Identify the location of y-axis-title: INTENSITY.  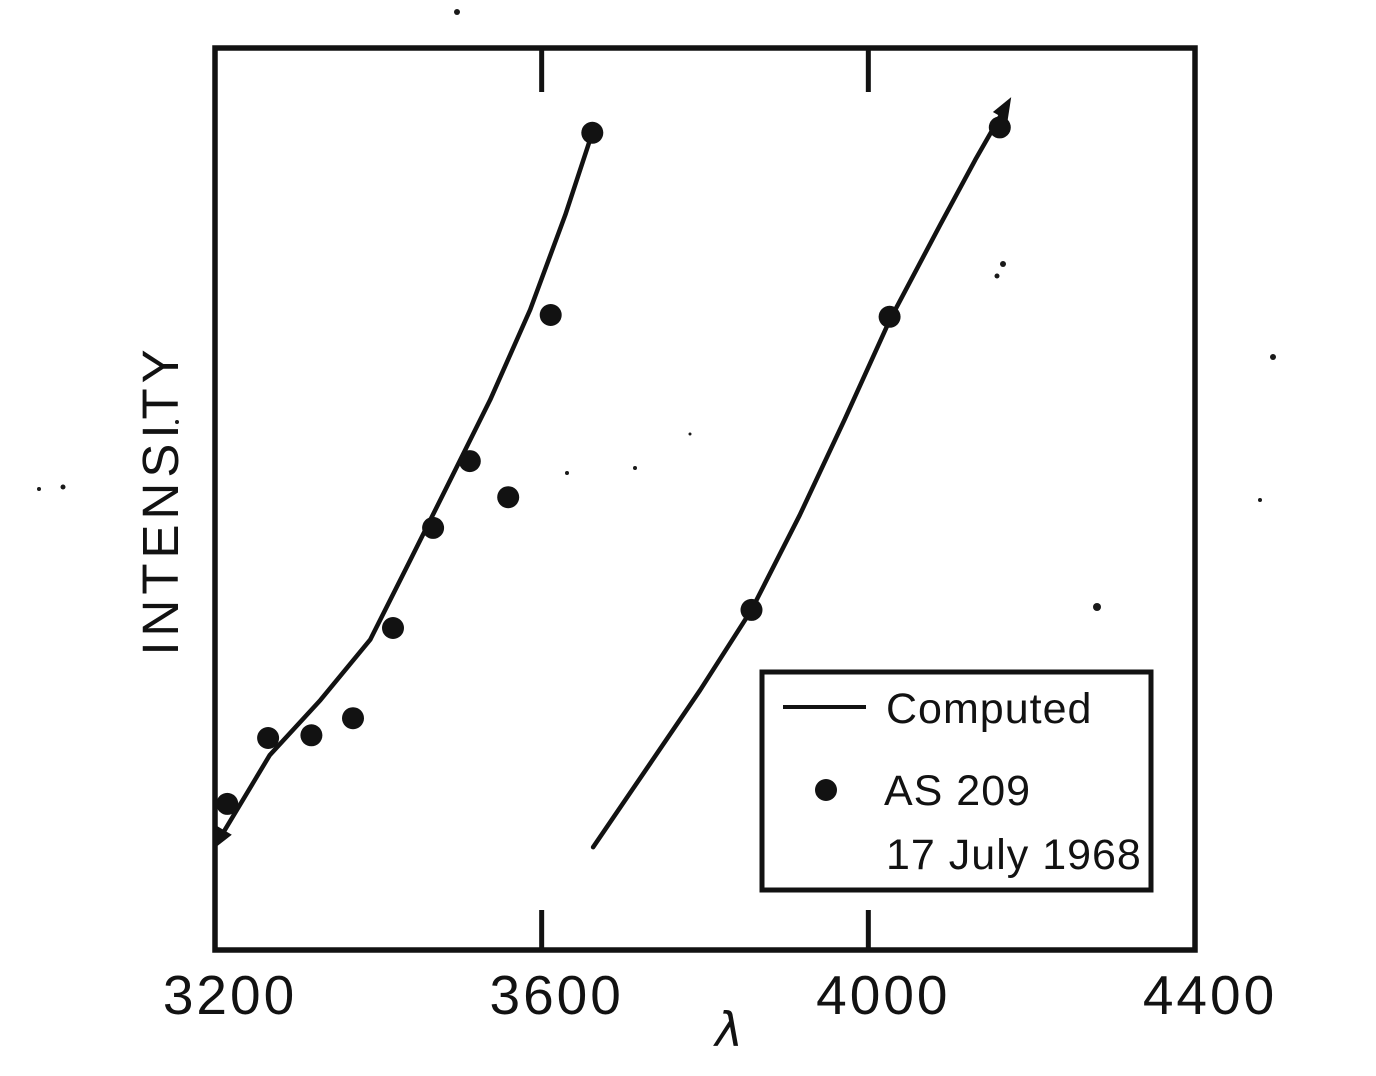
(160, 499).